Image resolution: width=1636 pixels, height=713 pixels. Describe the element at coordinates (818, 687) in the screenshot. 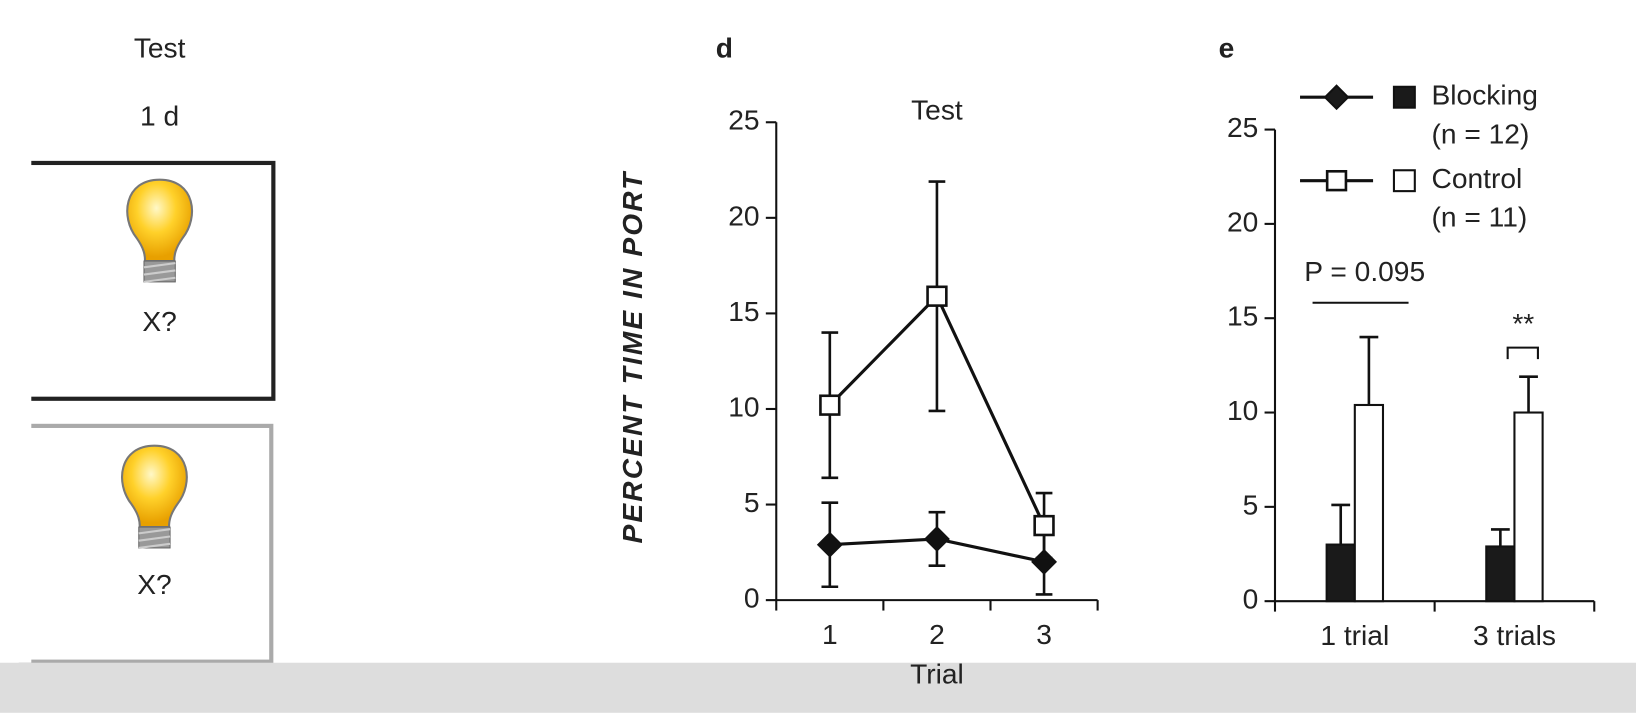

I see `bottom-bar` at that location.